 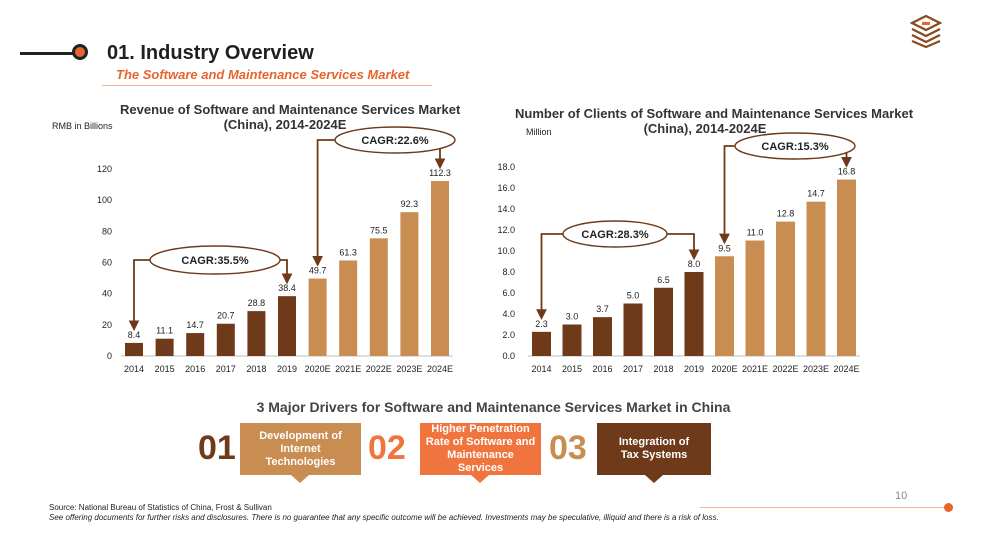 I want to click on y-tick-label: 20, so click(x=107, y=325).